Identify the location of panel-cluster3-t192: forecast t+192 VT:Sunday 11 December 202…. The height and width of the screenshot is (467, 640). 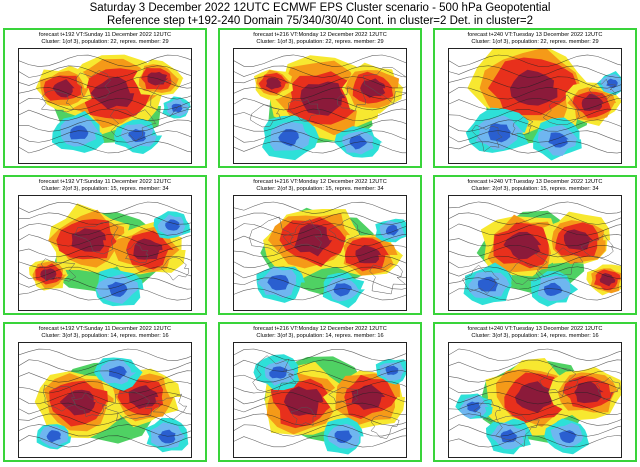
(105, 392).